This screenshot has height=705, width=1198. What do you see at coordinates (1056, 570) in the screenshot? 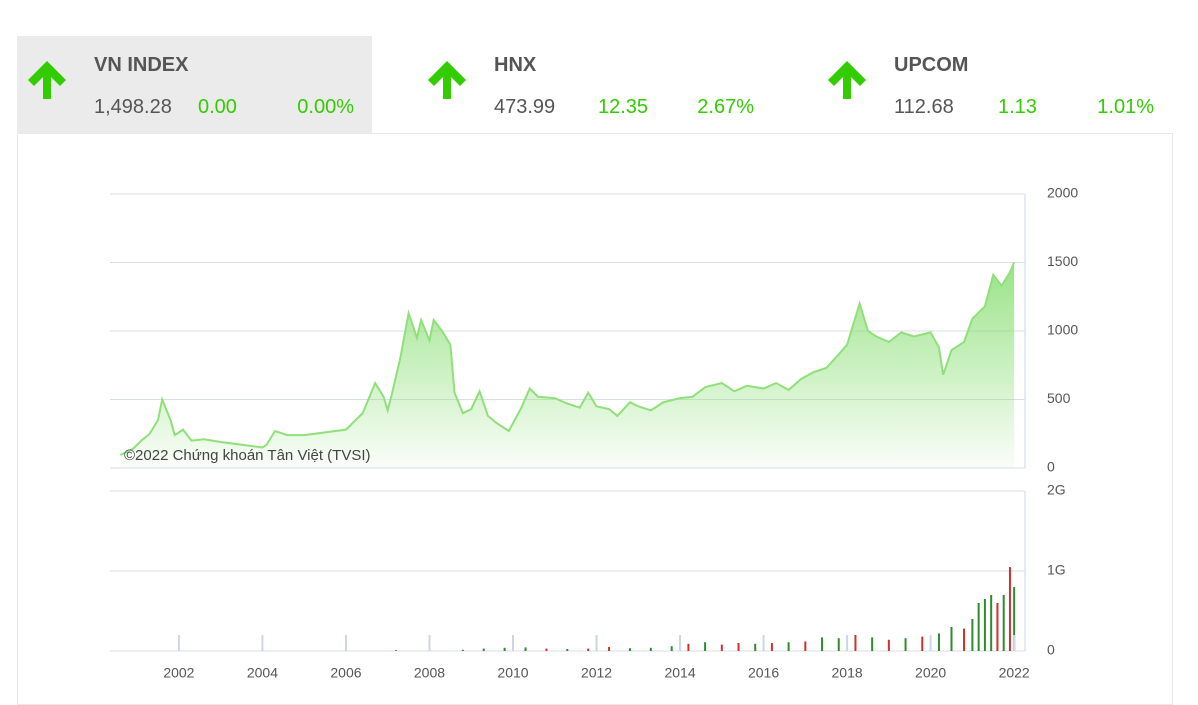
I see `y-tick-label: 1G` at bounding box center [1056, 570].